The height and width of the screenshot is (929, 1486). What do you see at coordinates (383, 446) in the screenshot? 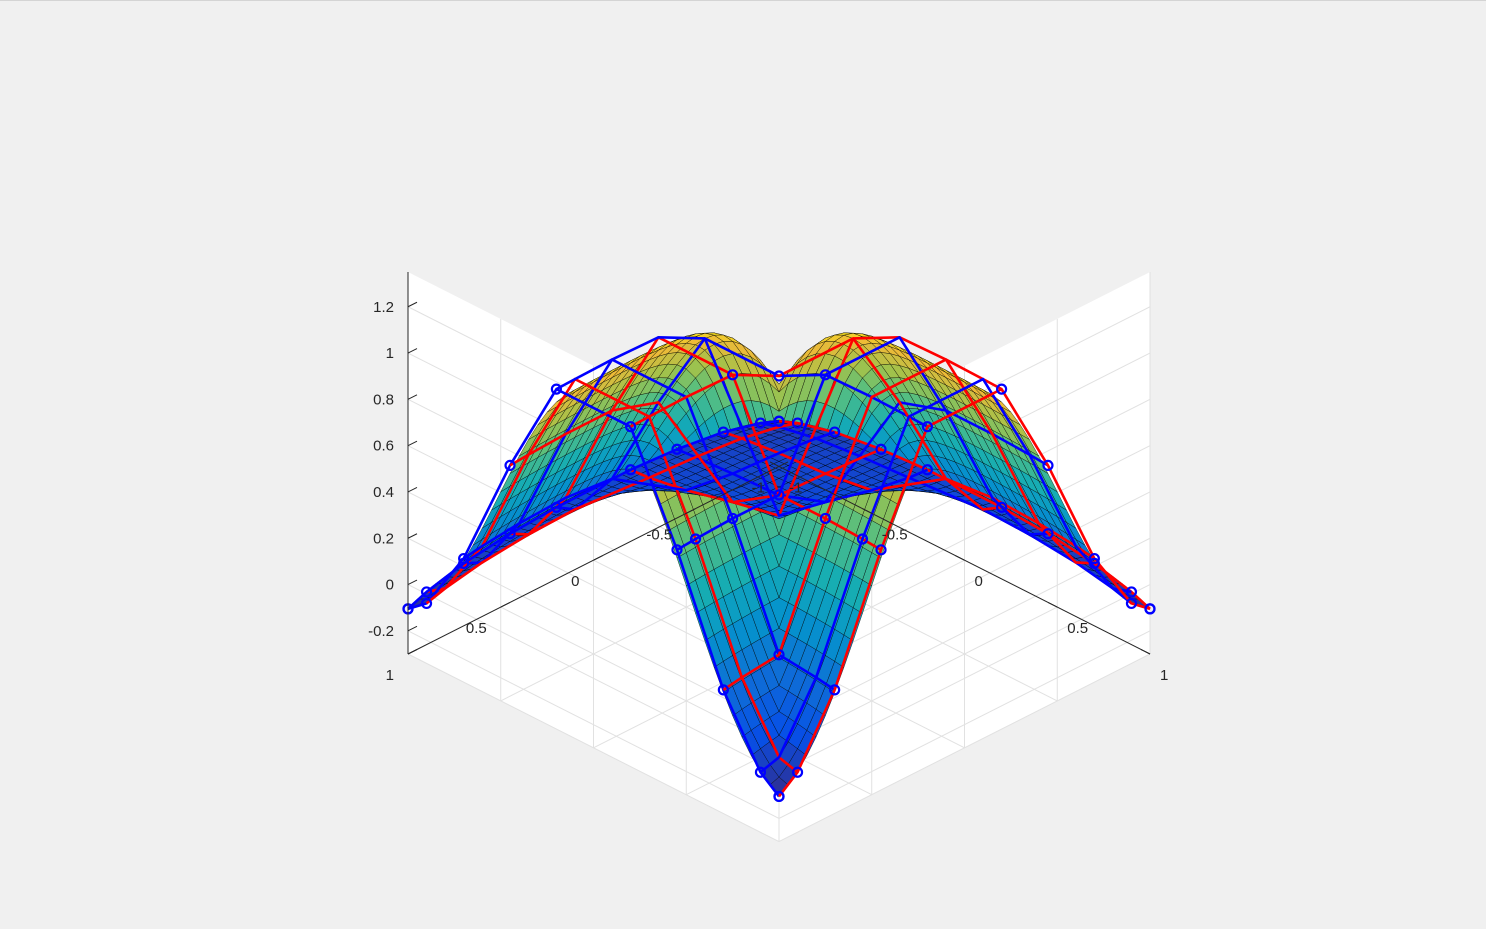
I see `z-tick-label: 0.6` at bounding box center [383, 446].